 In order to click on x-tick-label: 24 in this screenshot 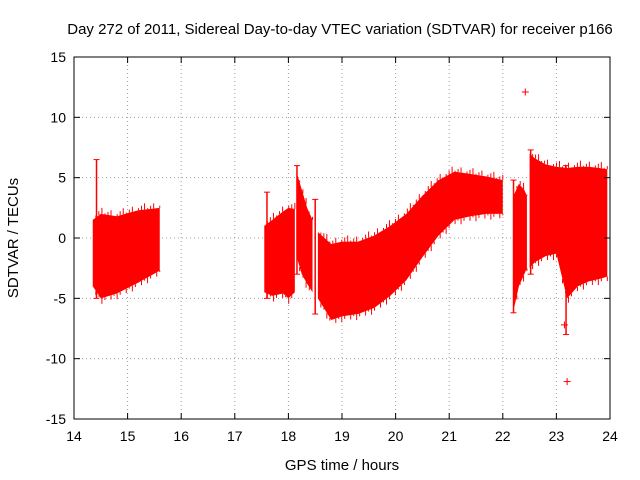, I will do `click(610, 436)`.